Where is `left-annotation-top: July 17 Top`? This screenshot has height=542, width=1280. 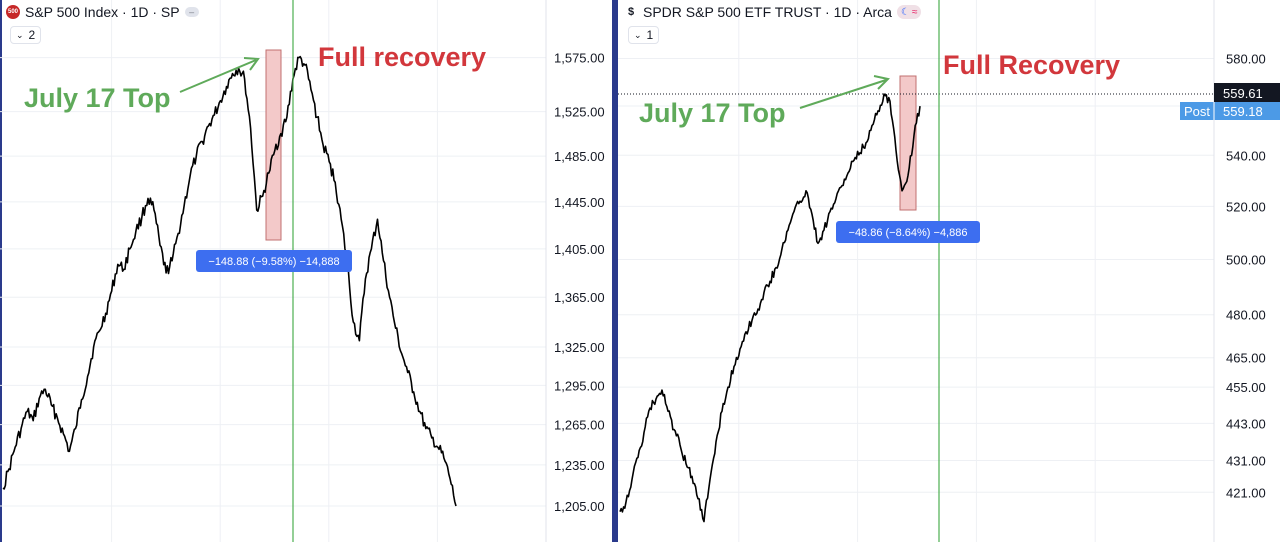 left-annotation-top: July 17 Top is located at coordinates (97, 98).